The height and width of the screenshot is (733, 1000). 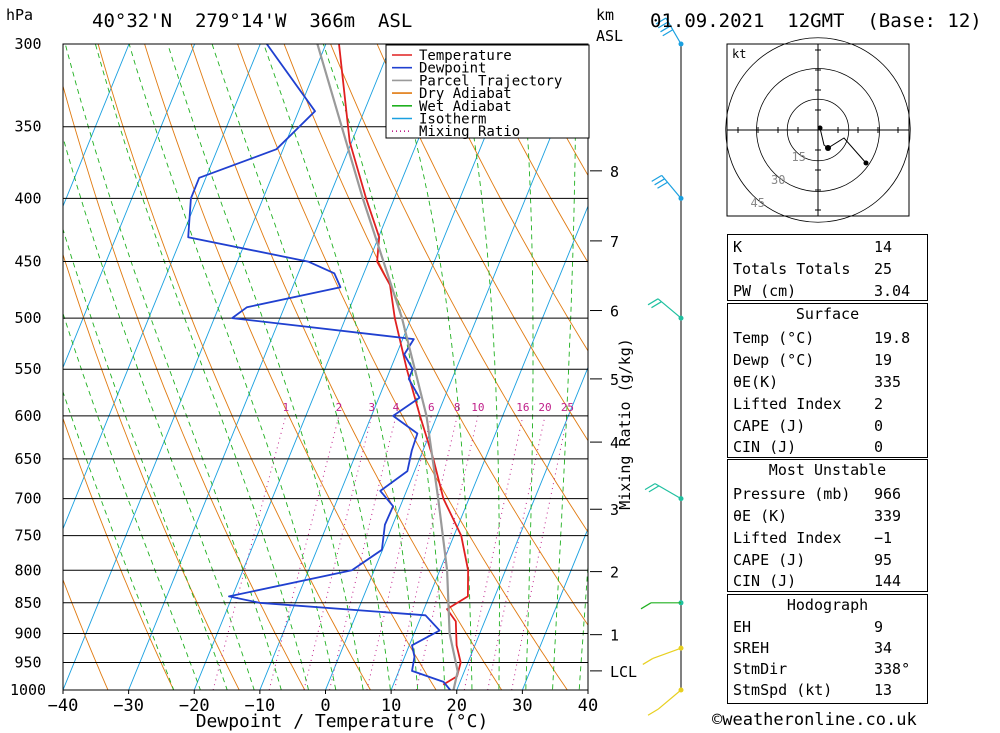 What do you see at coordinates (457, 706) in the screenshot?
I see `temperature-tick-label: 20` at bounding box center [457, 706].